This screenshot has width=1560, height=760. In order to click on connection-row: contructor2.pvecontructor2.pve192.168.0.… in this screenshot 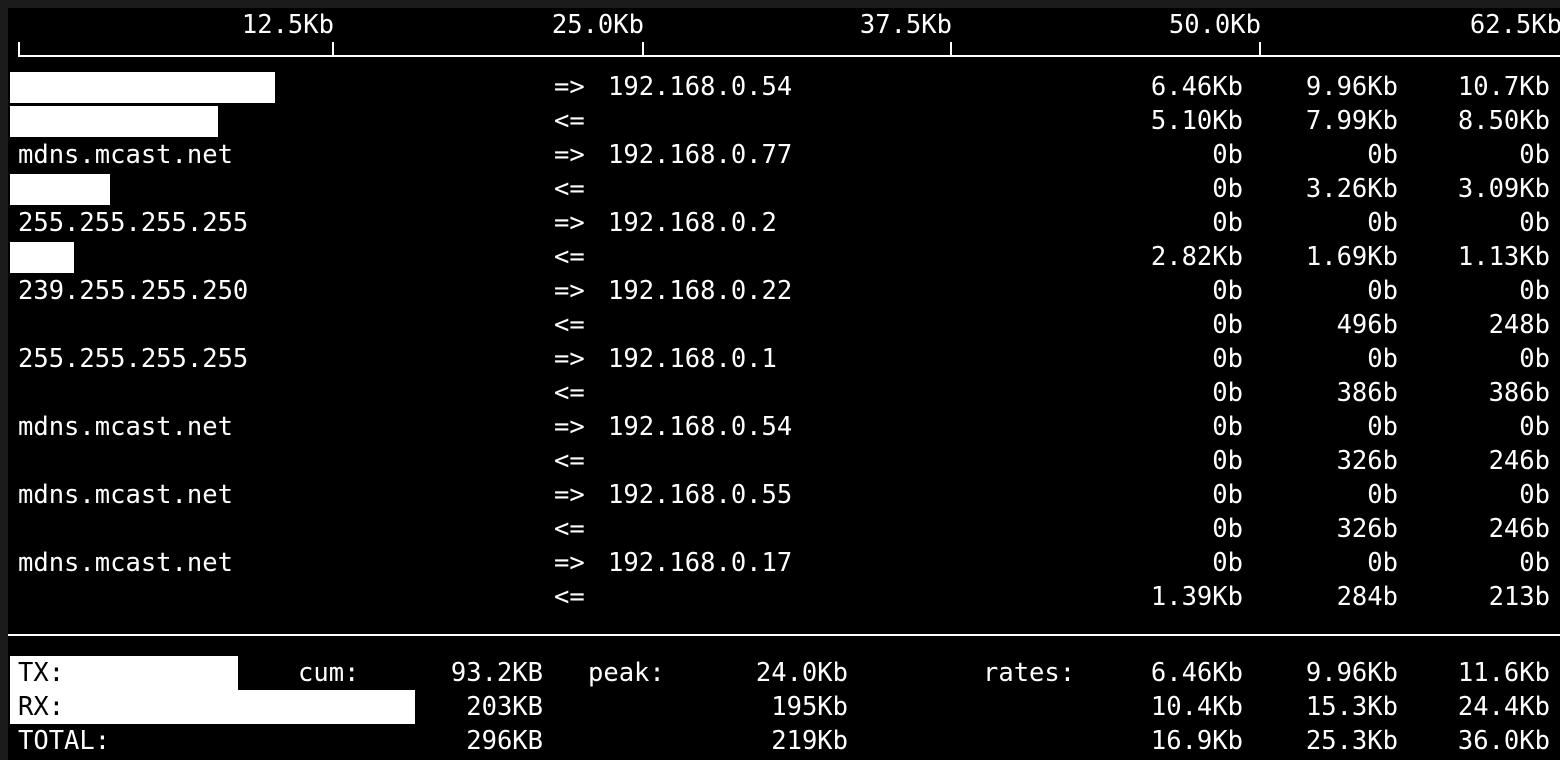, I will do `click(784, 87)`.